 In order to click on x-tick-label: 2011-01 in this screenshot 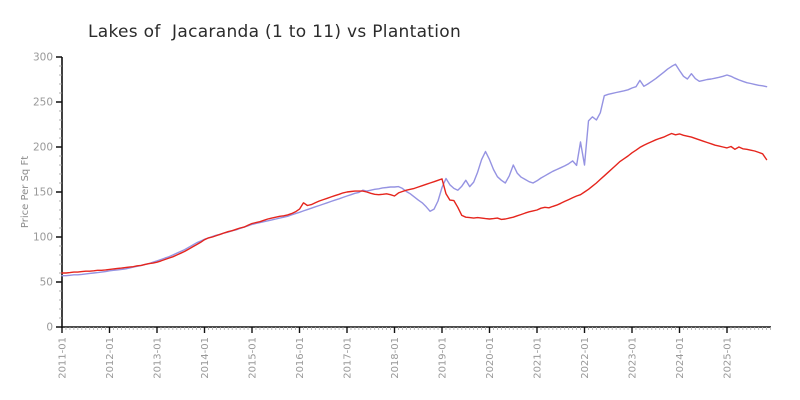, I will do `click(63, 358)`.